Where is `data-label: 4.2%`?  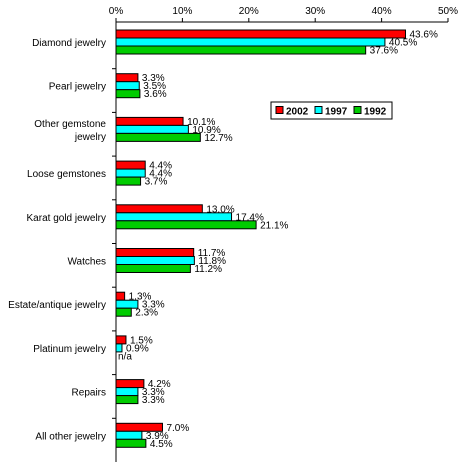 data-label: 4.2% is located at coordinates (159, 384).